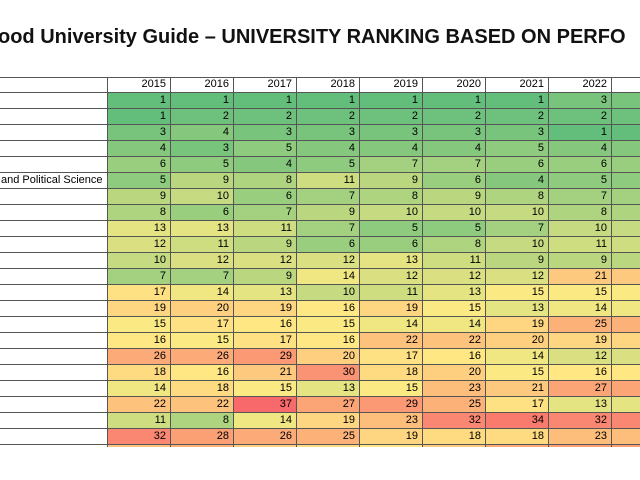 The height and width of the screenshot is (480, 640). I want to click on rank-cell: 37, so click(265, 405).